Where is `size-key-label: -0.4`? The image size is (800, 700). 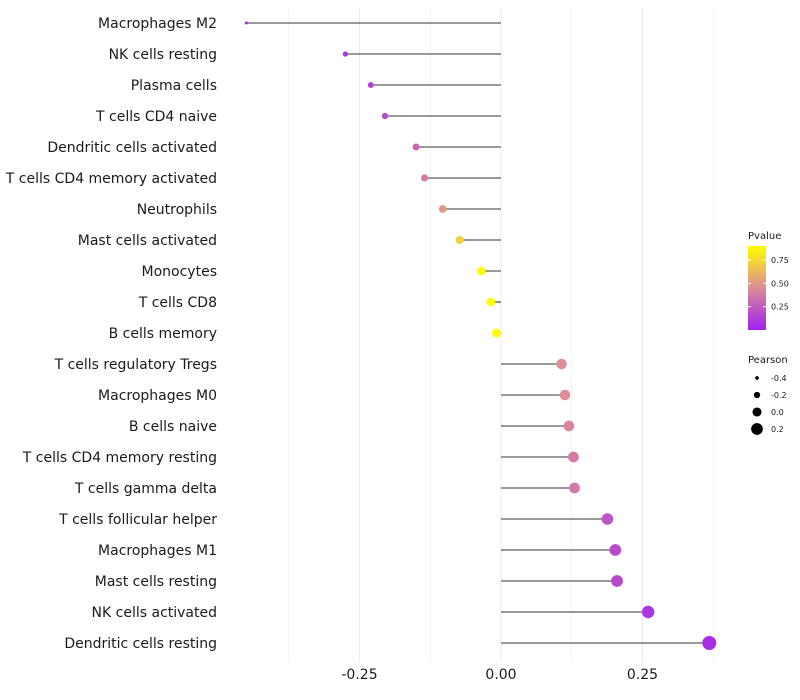 size-key-label: -0.4 is located at coordinates (779, 378).